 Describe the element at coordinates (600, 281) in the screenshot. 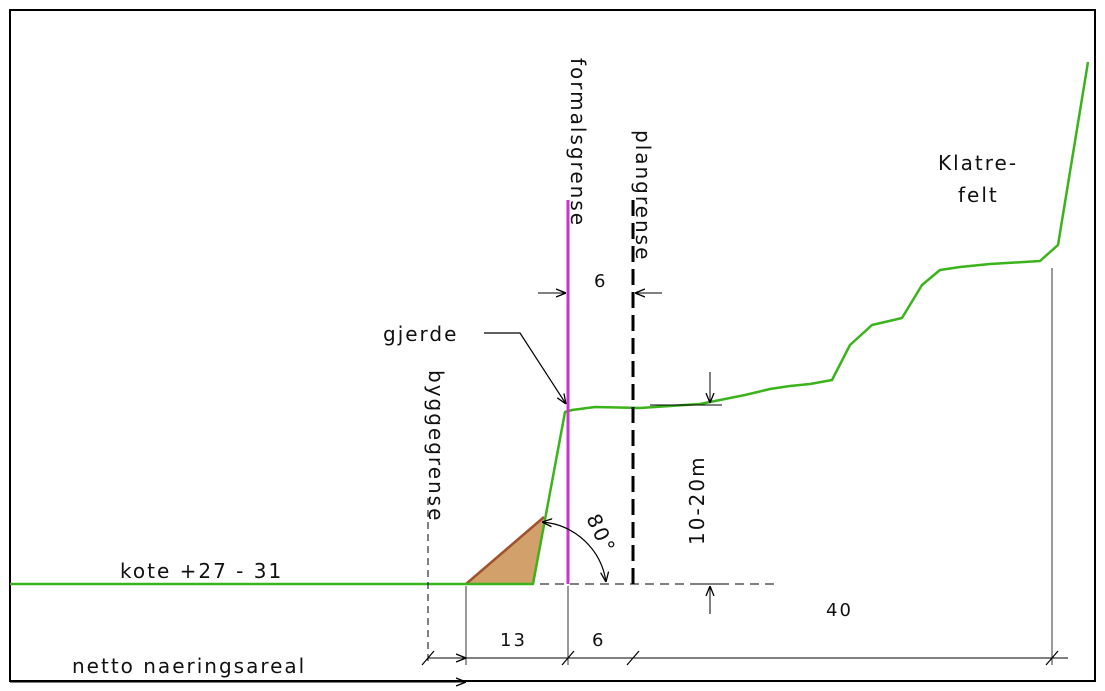

I see `dim-6-top-text: 6` at that location.